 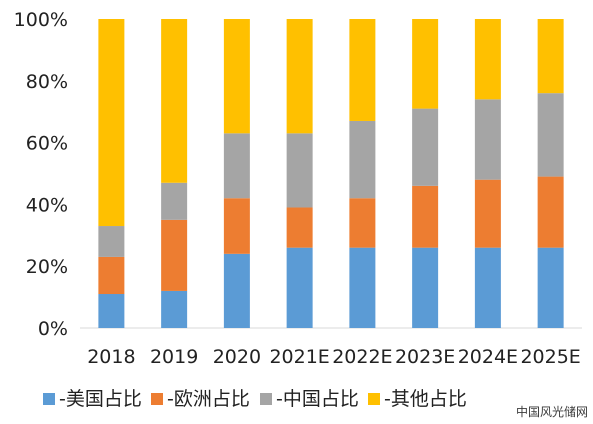 I want to click on y-tick-label: 60%, so click(x=47, y=144).